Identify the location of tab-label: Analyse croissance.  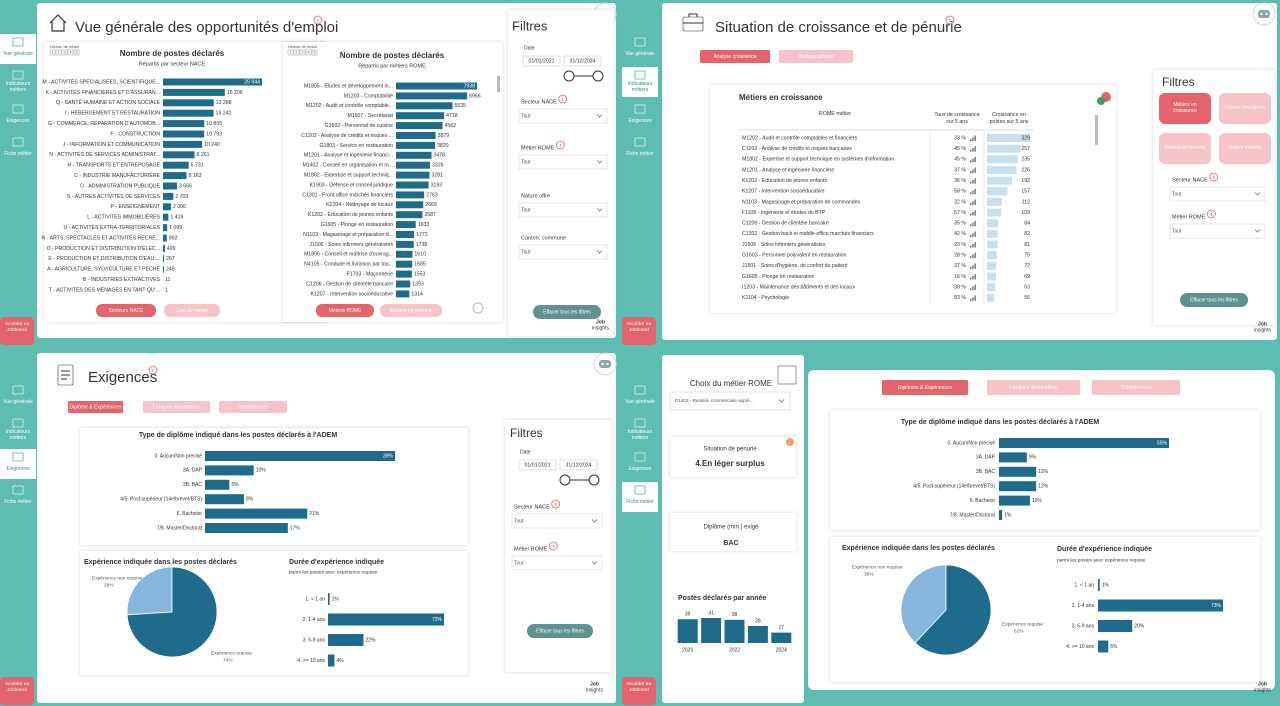
(734, 57).